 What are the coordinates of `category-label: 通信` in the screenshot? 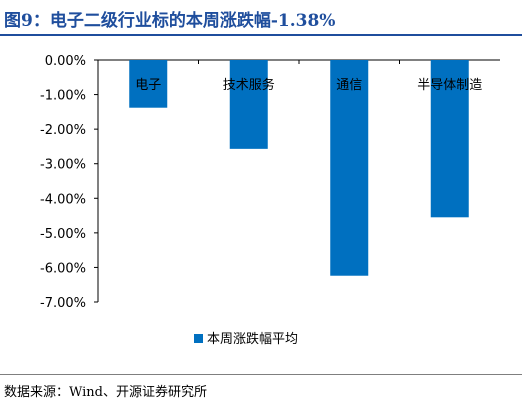 It's located at (349, 85).